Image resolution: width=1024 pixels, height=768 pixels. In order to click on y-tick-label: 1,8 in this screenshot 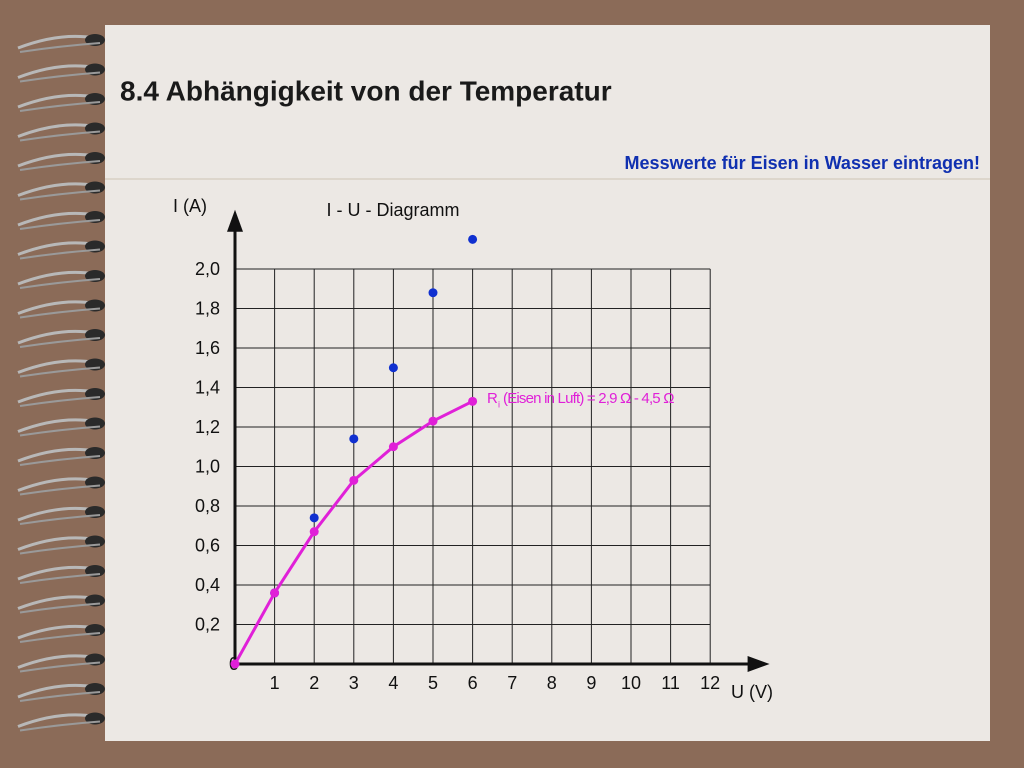, I will do `click(207, 308)`.